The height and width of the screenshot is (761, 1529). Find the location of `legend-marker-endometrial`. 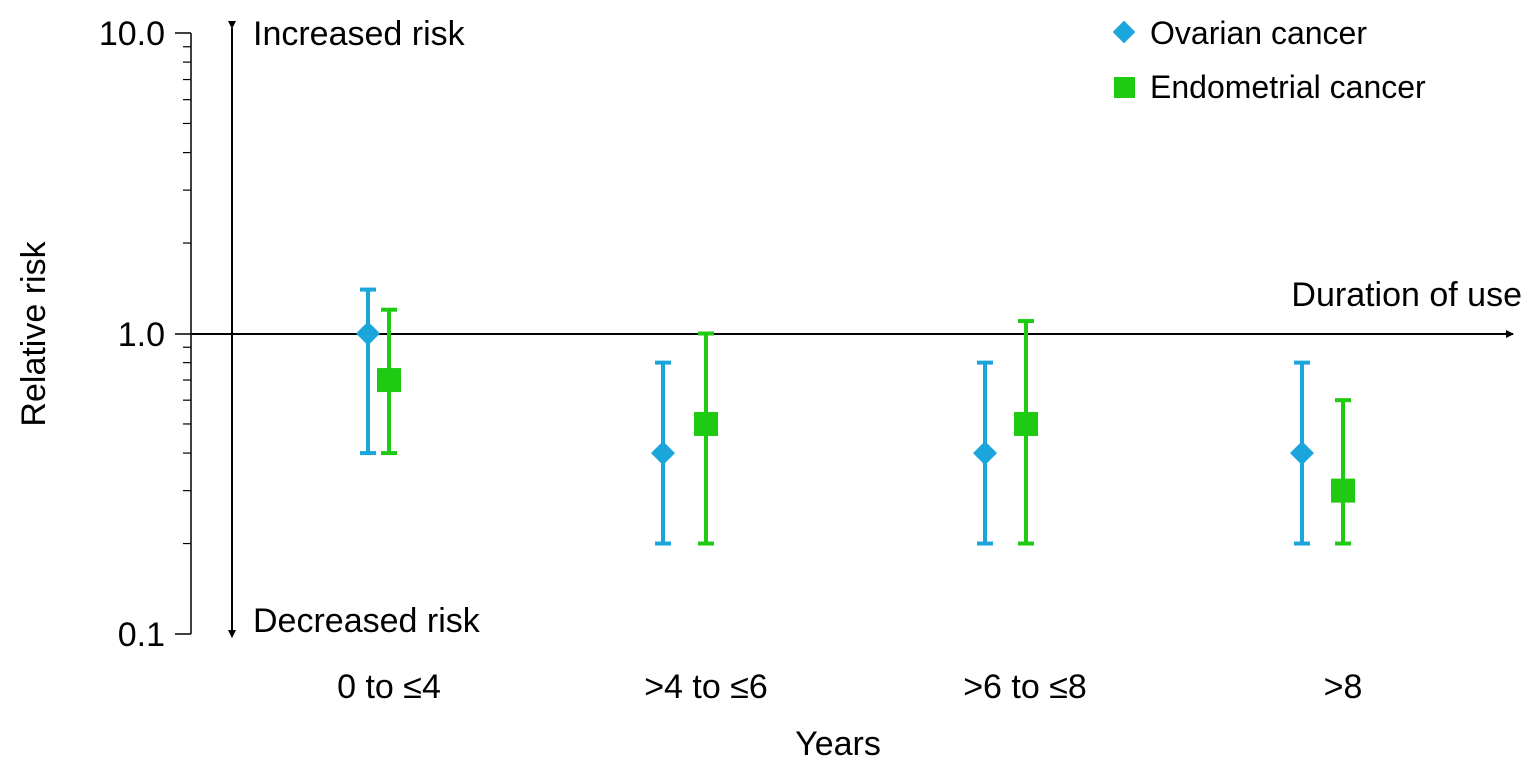

legend-marker-endometrial is located at coordinates (1124, 87).